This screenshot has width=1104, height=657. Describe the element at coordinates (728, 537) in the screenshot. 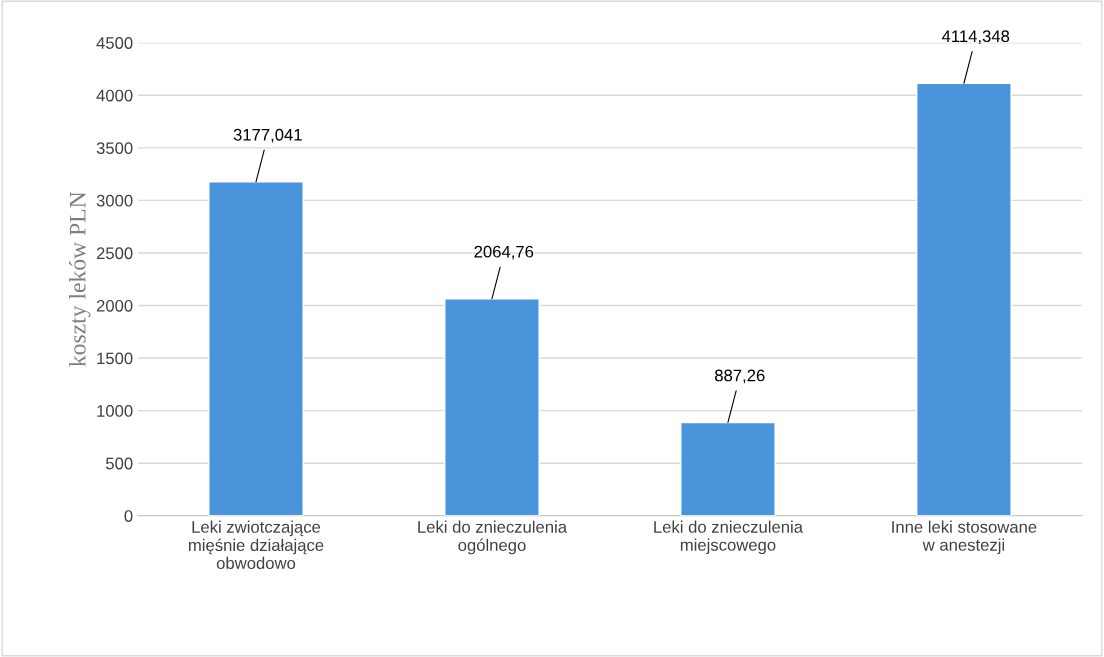

I see `x-tick-label: Leki do znieczulenia miejscowego` at that location.